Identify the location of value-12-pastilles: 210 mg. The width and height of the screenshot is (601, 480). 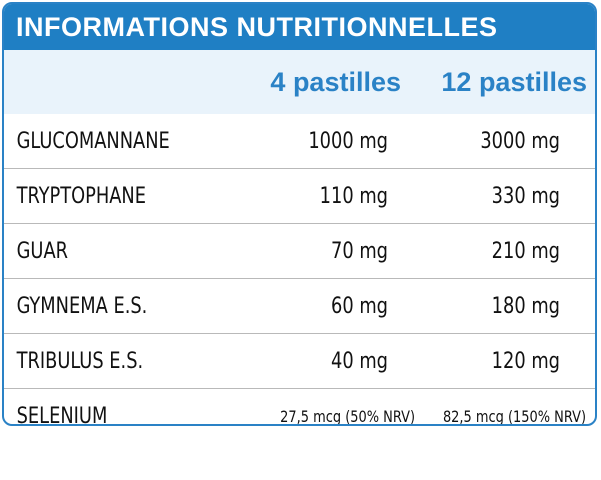
(525, 251).